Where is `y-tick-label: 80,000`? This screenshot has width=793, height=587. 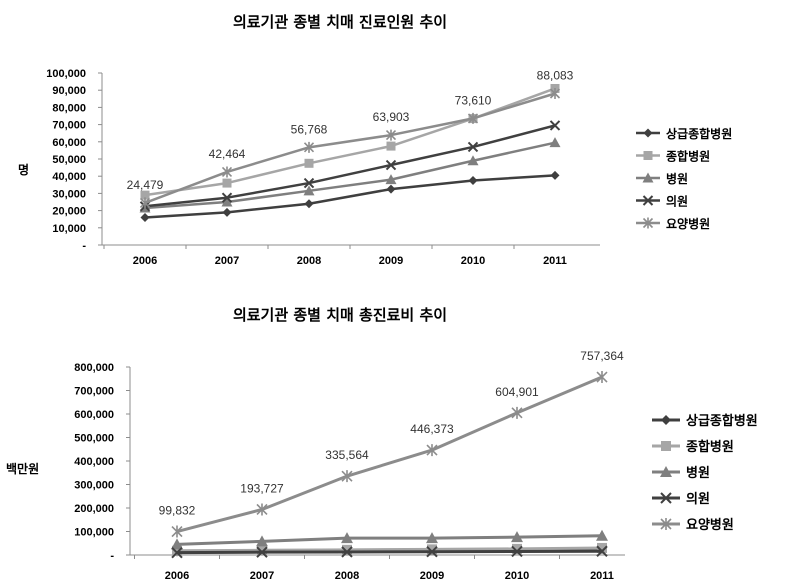
y-tick-label: 80,000 is located at coordinates (69, 108).